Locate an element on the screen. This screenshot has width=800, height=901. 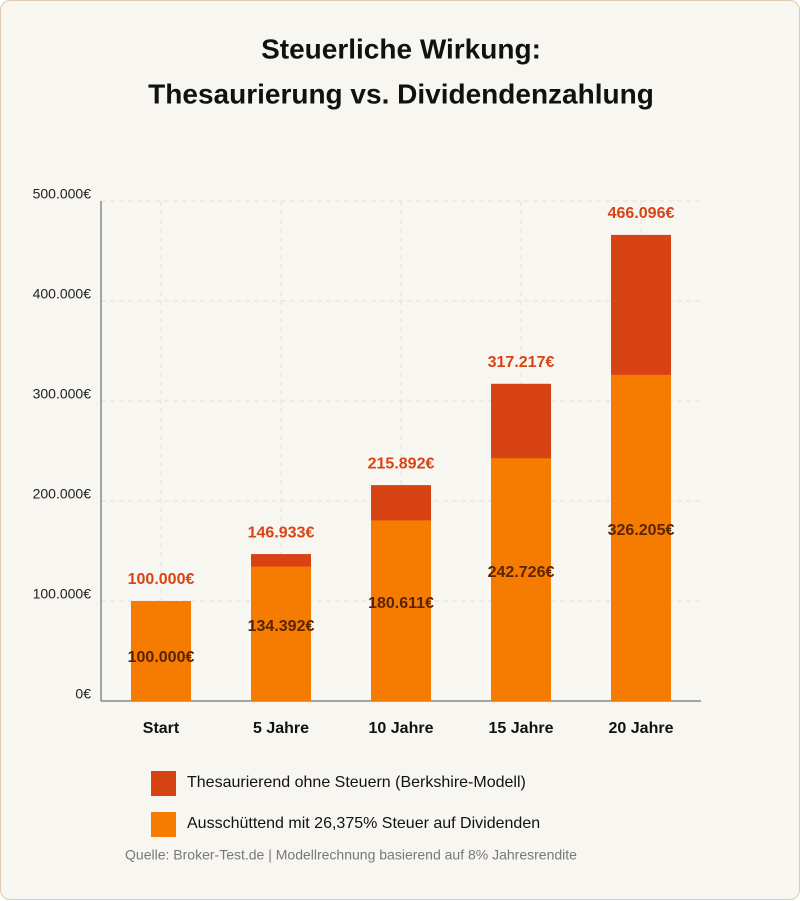
y-tick-label: 500.000€ is located at coordinates (62, 194).